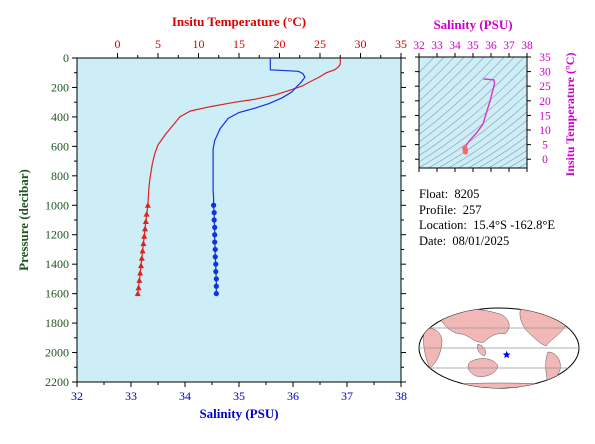 Image resolution: width=595 pixels, height=444 pixels. Describe the element at coordinates (60, 146) in the screenshot. I see `y-tick-label: 600` at that location.